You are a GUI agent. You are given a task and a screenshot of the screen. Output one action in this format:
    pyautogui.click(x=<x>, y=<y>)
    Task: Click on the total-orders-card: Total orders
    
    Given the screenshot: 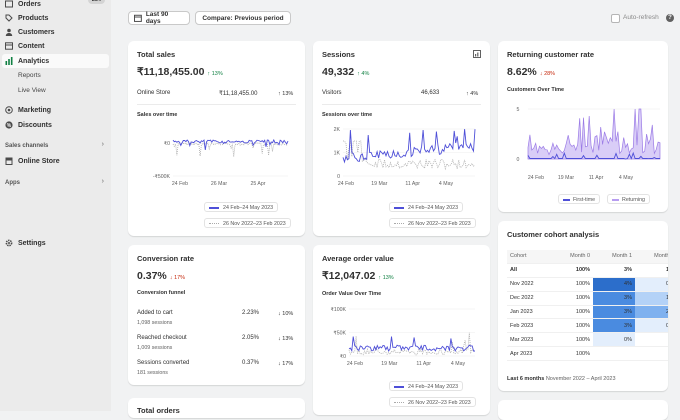 What is the action you would take?
    pyautogui.click(x=216, y=408)
    